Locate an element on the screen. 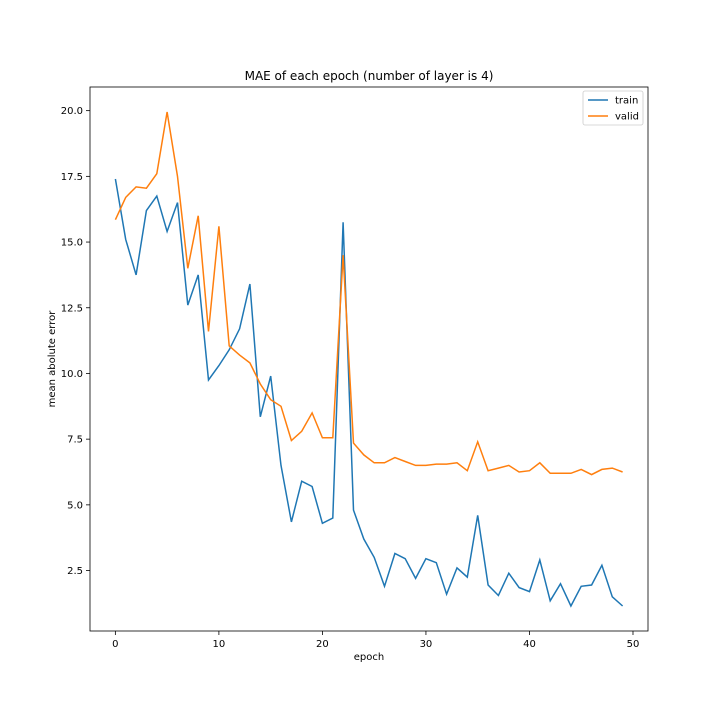 This screenshot has width=720, height=724. x-tick-label: 50 is located at coordinates (633, 644).